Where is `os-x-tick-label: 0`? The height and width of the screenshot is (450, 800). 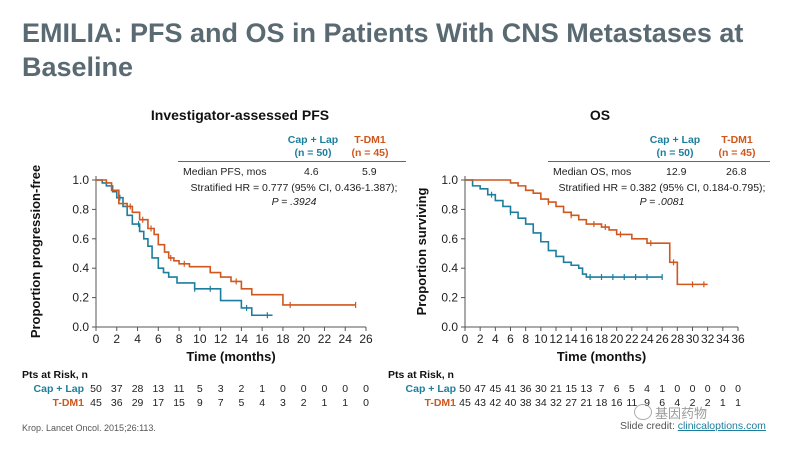
os-x-tick-label: 0 is located at coordinates (465, 339).